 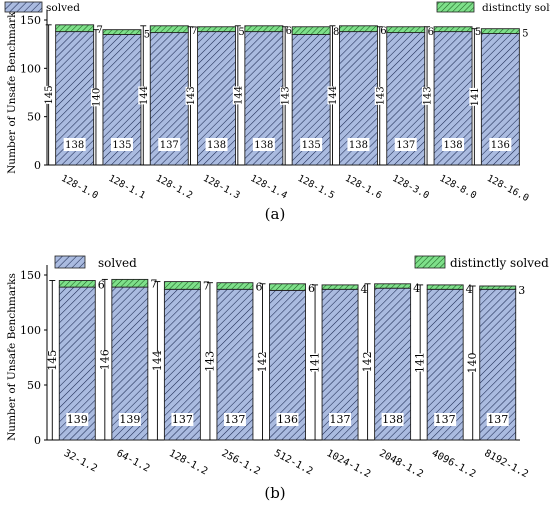 I want to click on x-tick-label: 128-1.0, so click(x=79, y=187).